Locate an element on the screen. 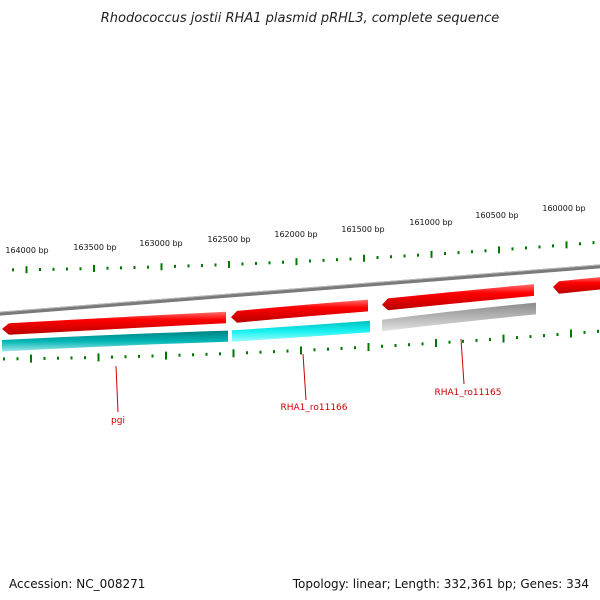 The height and width of the screenshot is (600, 600). pgi-leader-line is located at coordinates (117, 389).